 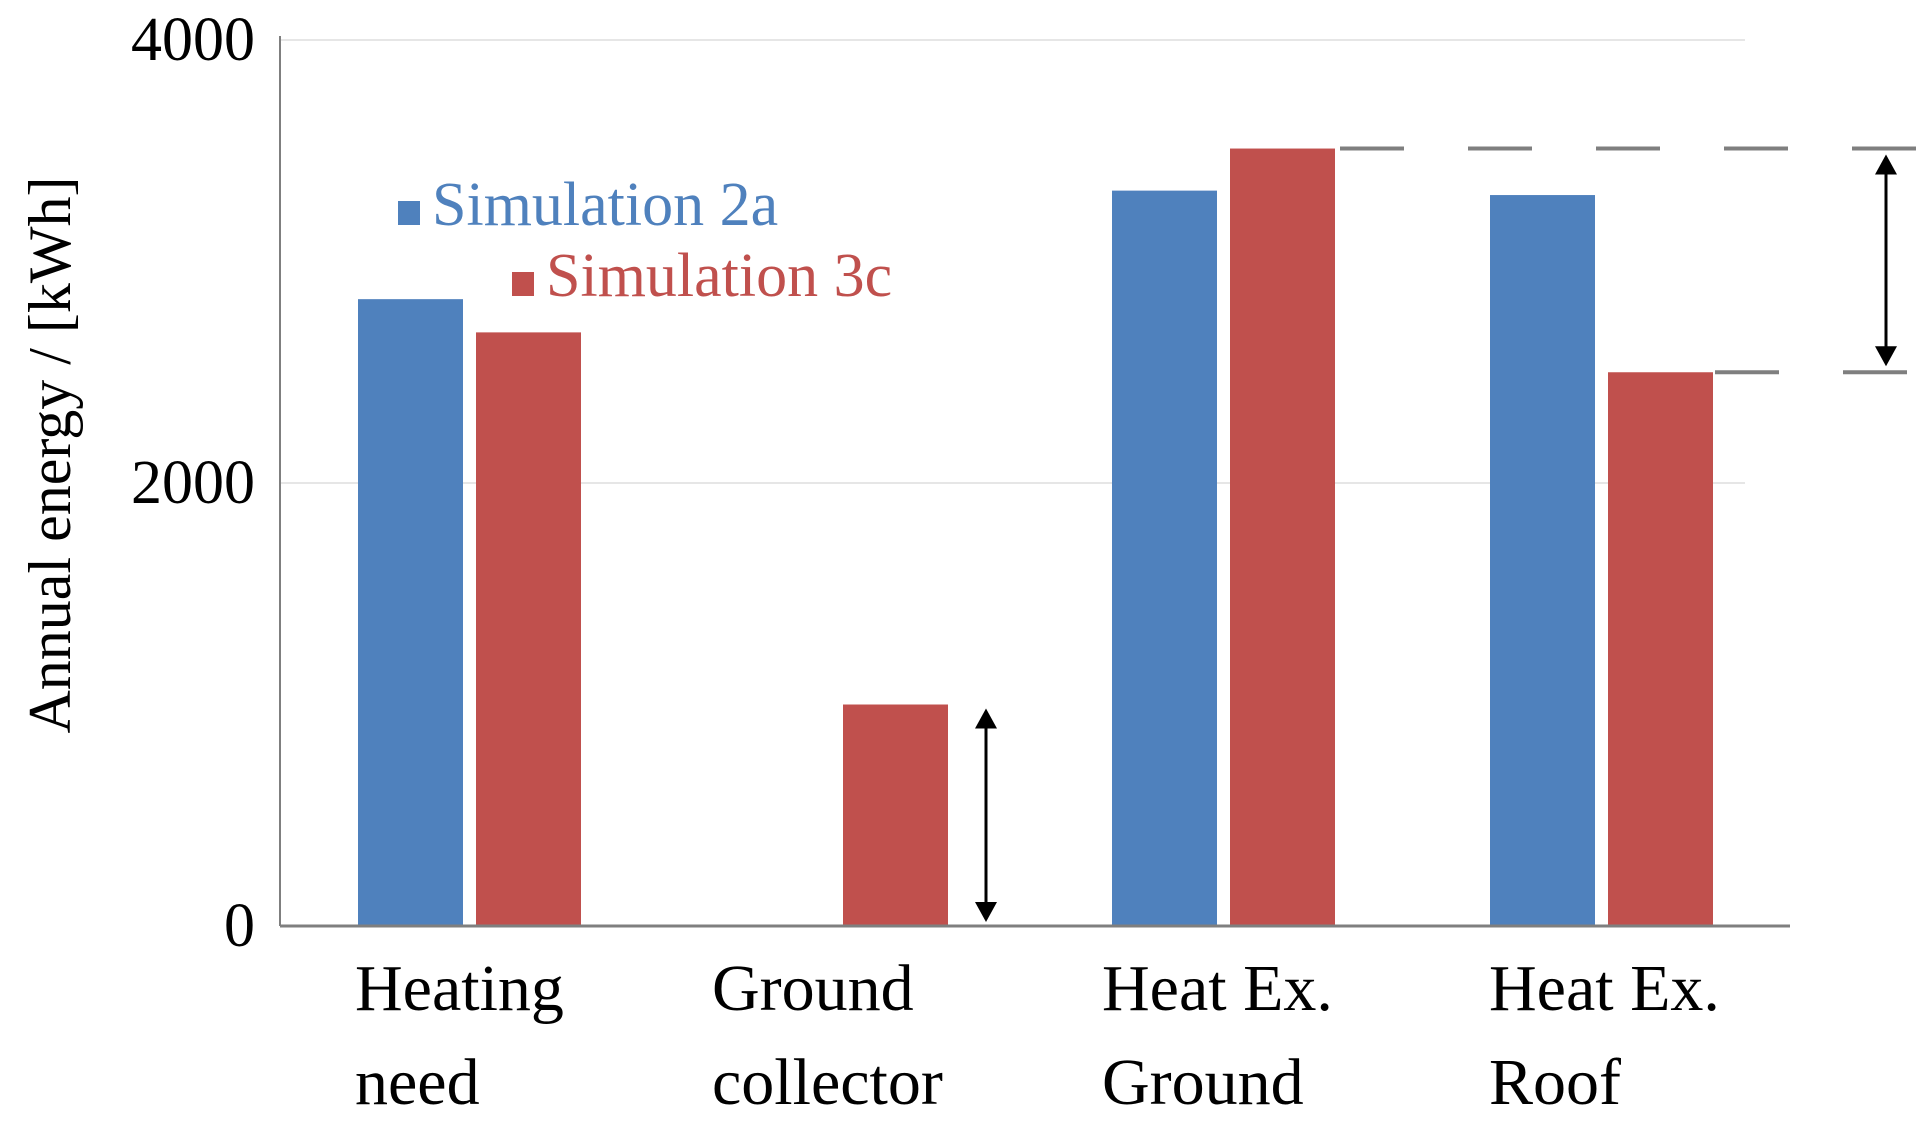 What do you see at coordinates (719, 276) in the screenshot?
I see `legend-label: Simulation 3c` at bounding box center [719, 276].